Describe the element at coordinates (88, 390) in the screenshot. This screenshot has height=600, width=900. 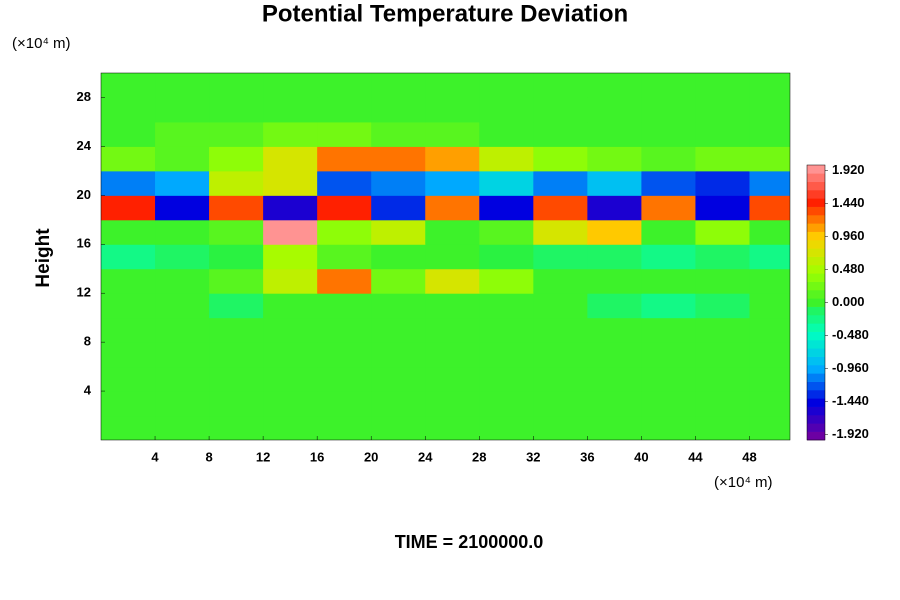
I see `y-tick-label: 4` at that location.